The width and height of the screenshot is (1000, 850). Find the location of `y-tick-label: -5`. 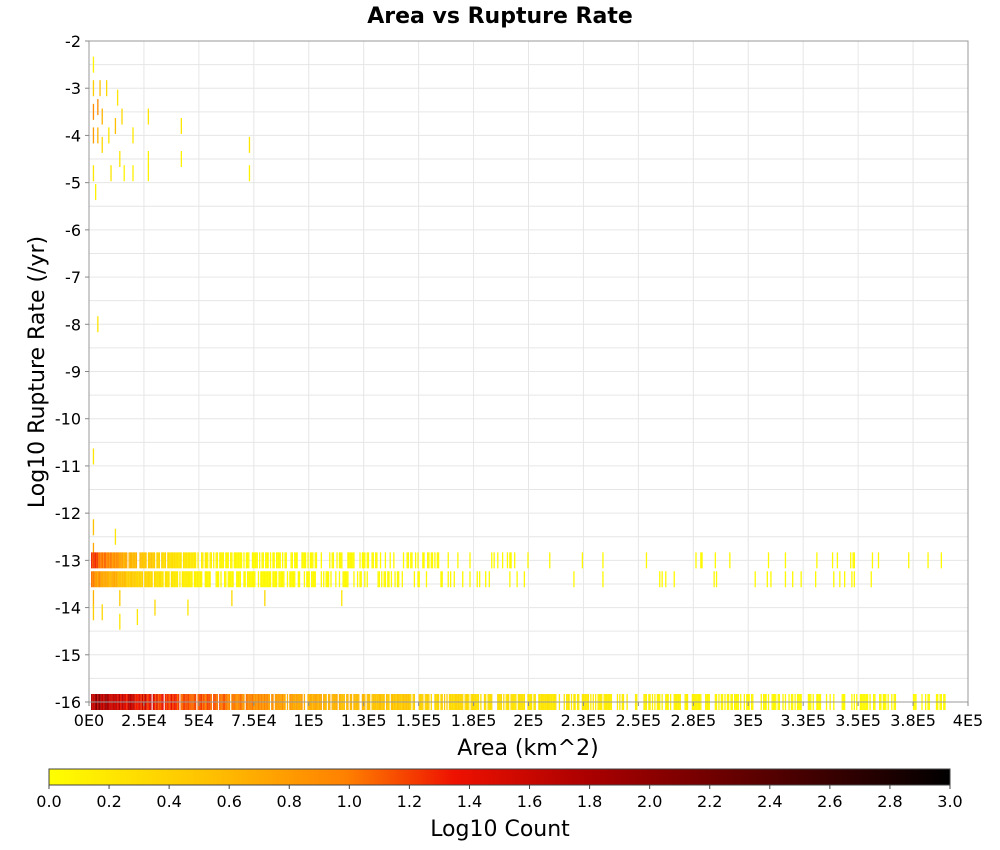

y-tick-label: -5 is located at coordinates (73, 183).